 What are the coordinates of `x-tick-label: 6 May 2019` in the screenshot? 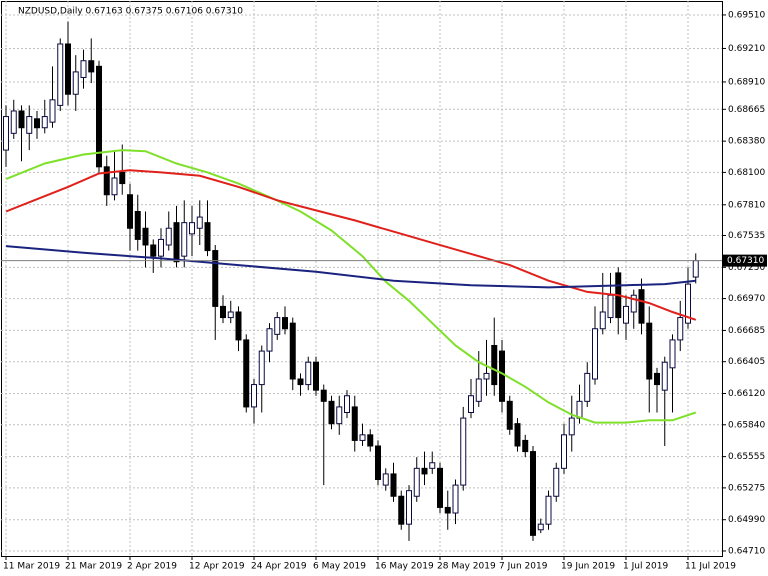 It's located at (339, 567).